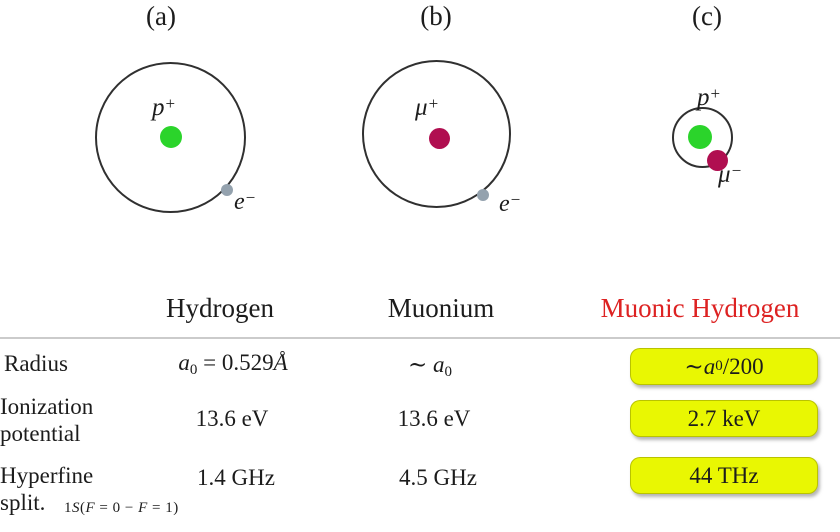  What do you see at coordinates (163, 508) in the screenshot?
I see `note-eq2: = 1)` at bounding box center [163, 508].